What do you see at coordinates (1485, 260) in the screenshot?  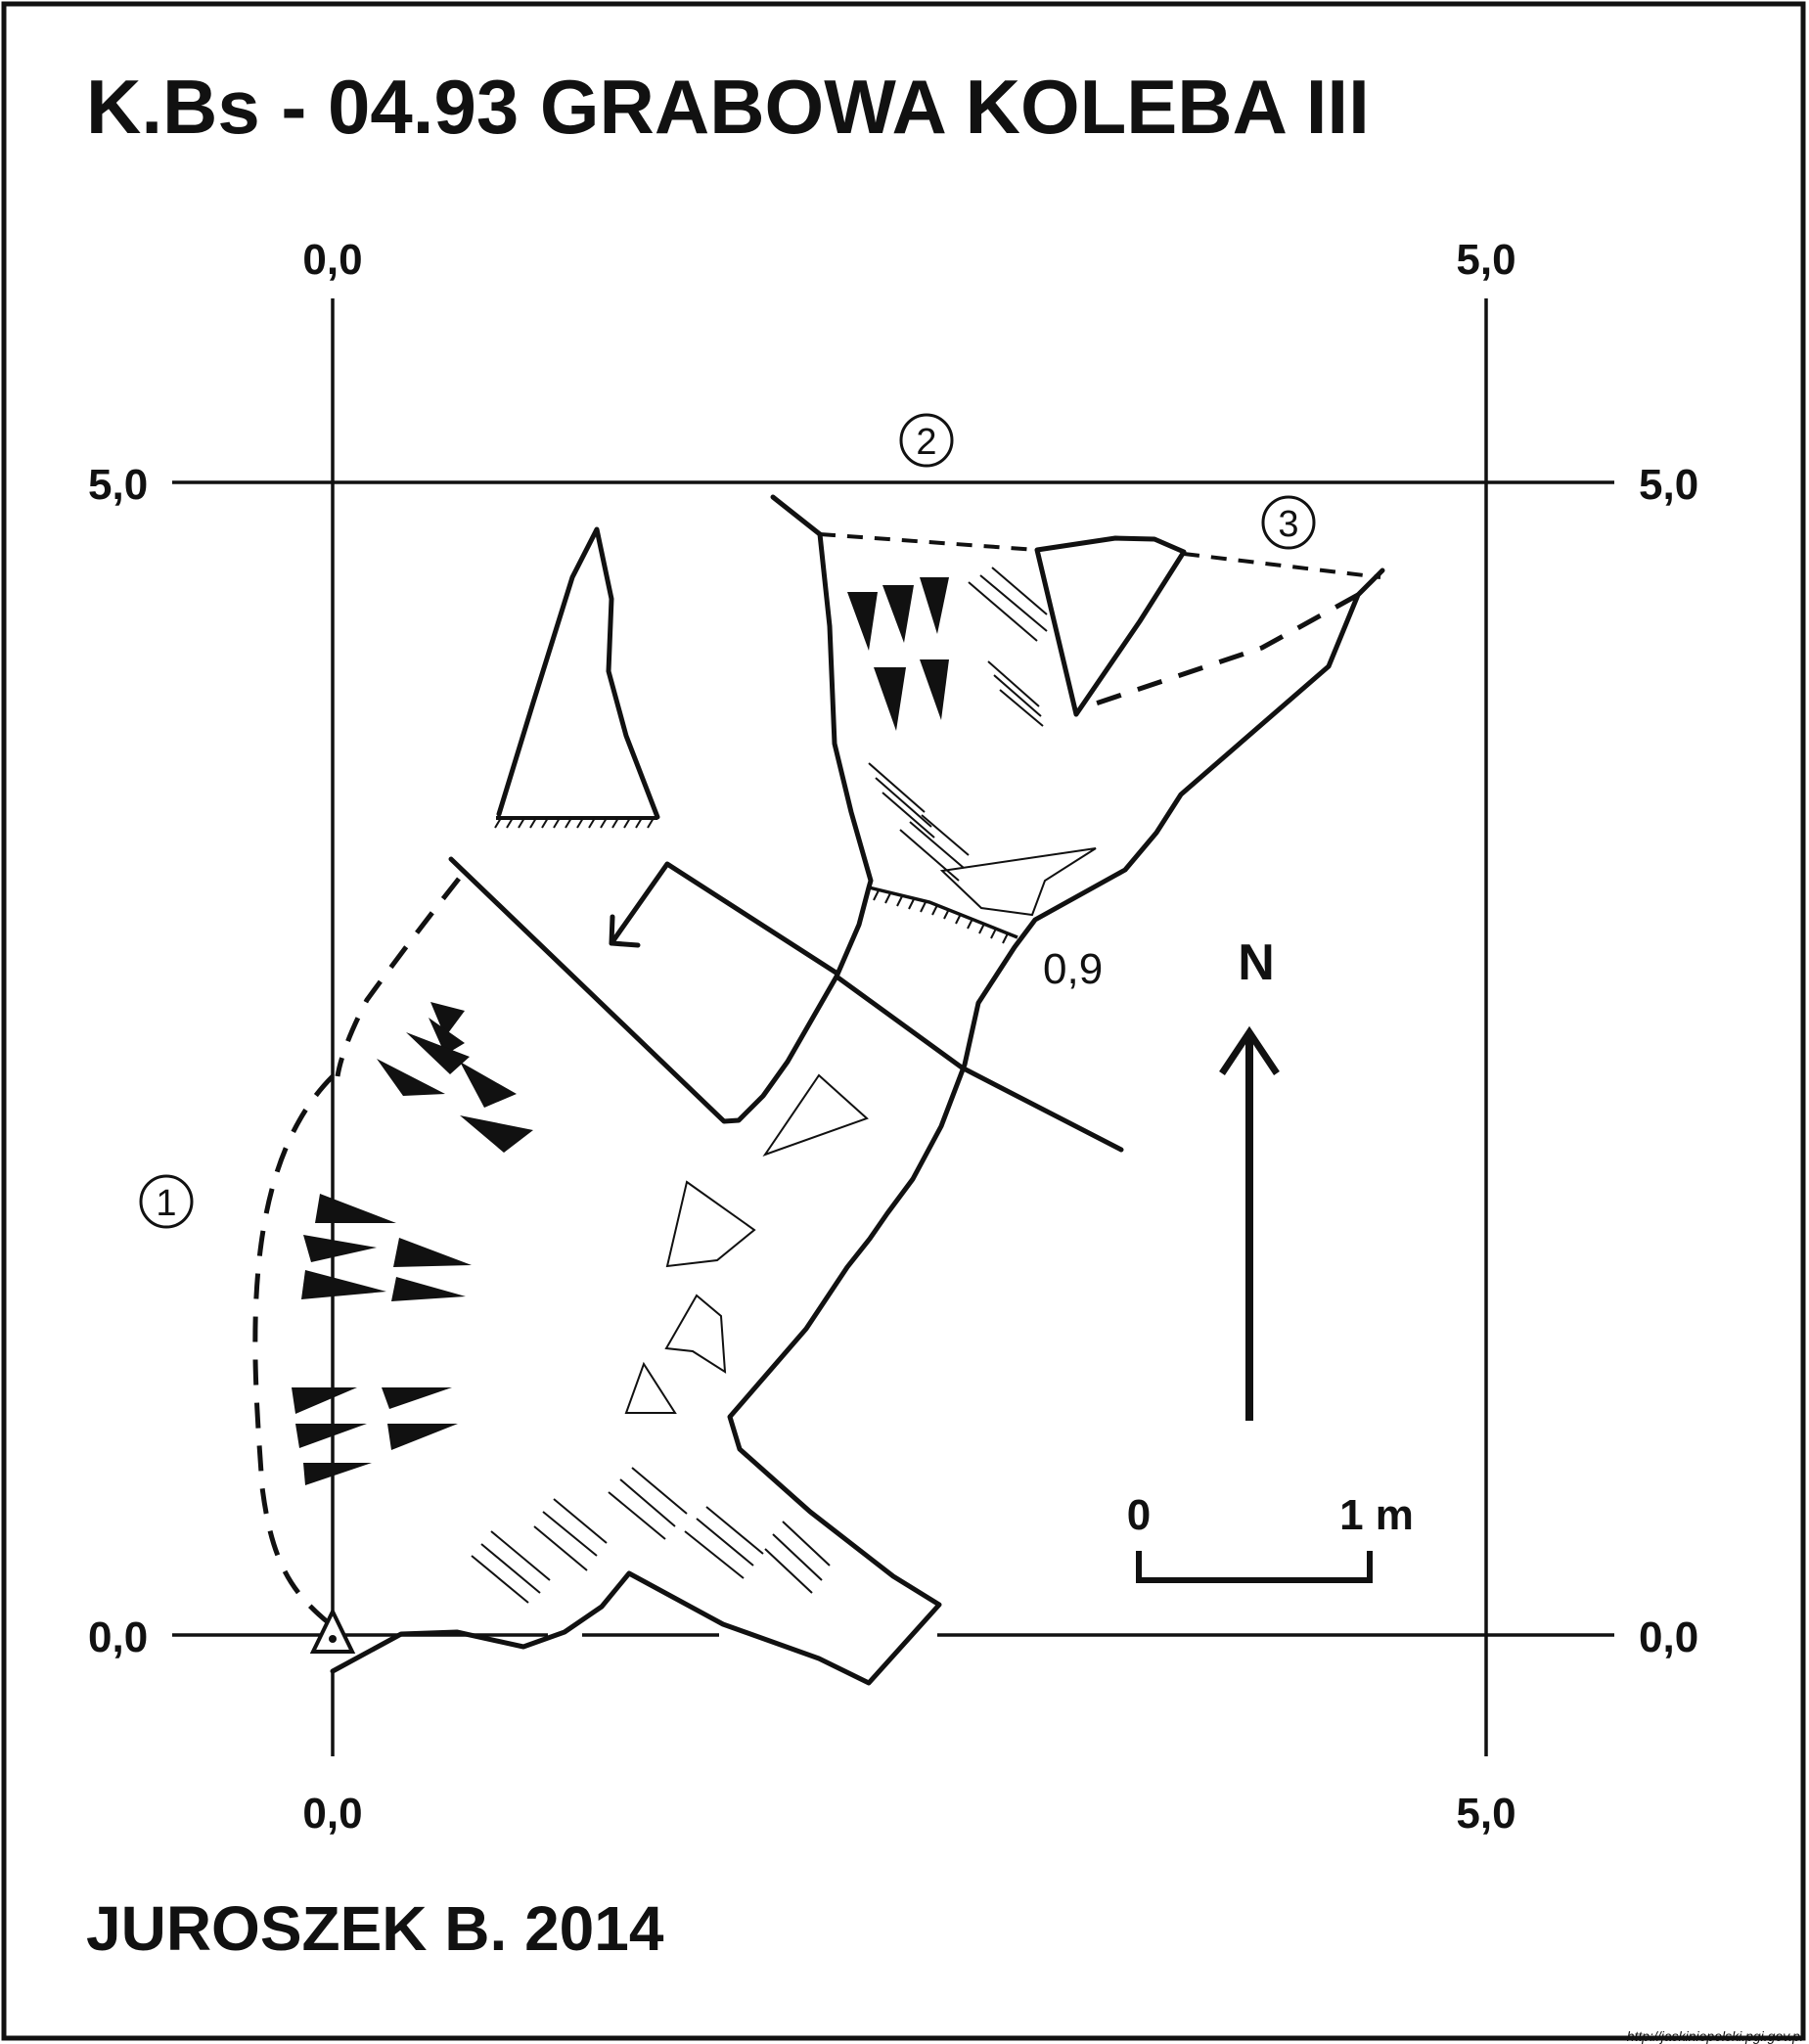 I see `grid-label-top-right: 5,0` at bounding box center [1485, 260].